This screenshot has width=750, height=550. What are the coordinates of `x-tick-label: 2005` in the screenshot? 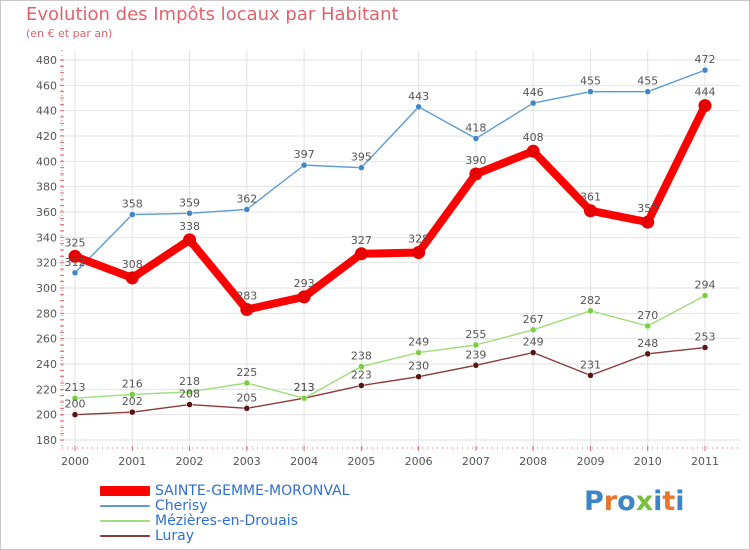 It's located at (361, 461).